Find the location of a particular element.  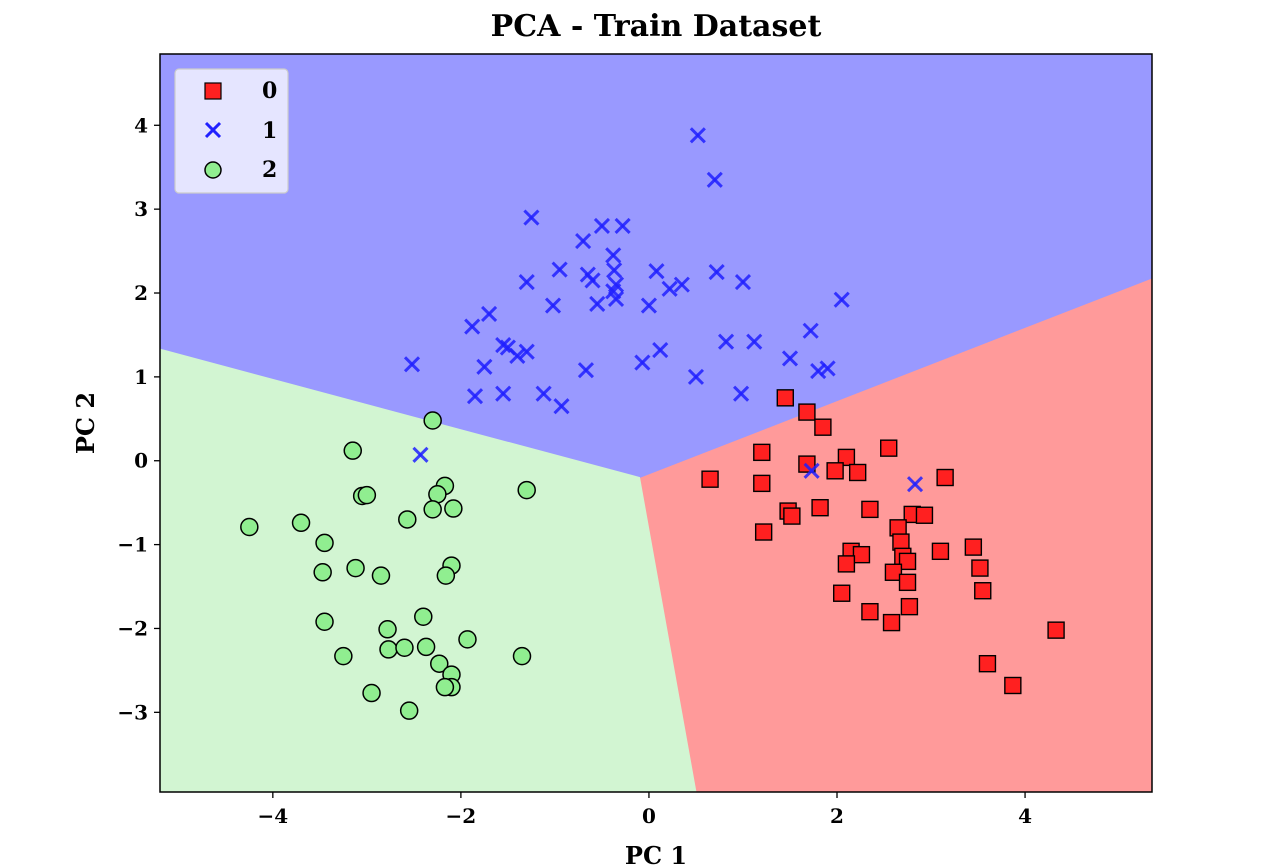

legend-label-0: 0 is located at coordinates (269, 91).